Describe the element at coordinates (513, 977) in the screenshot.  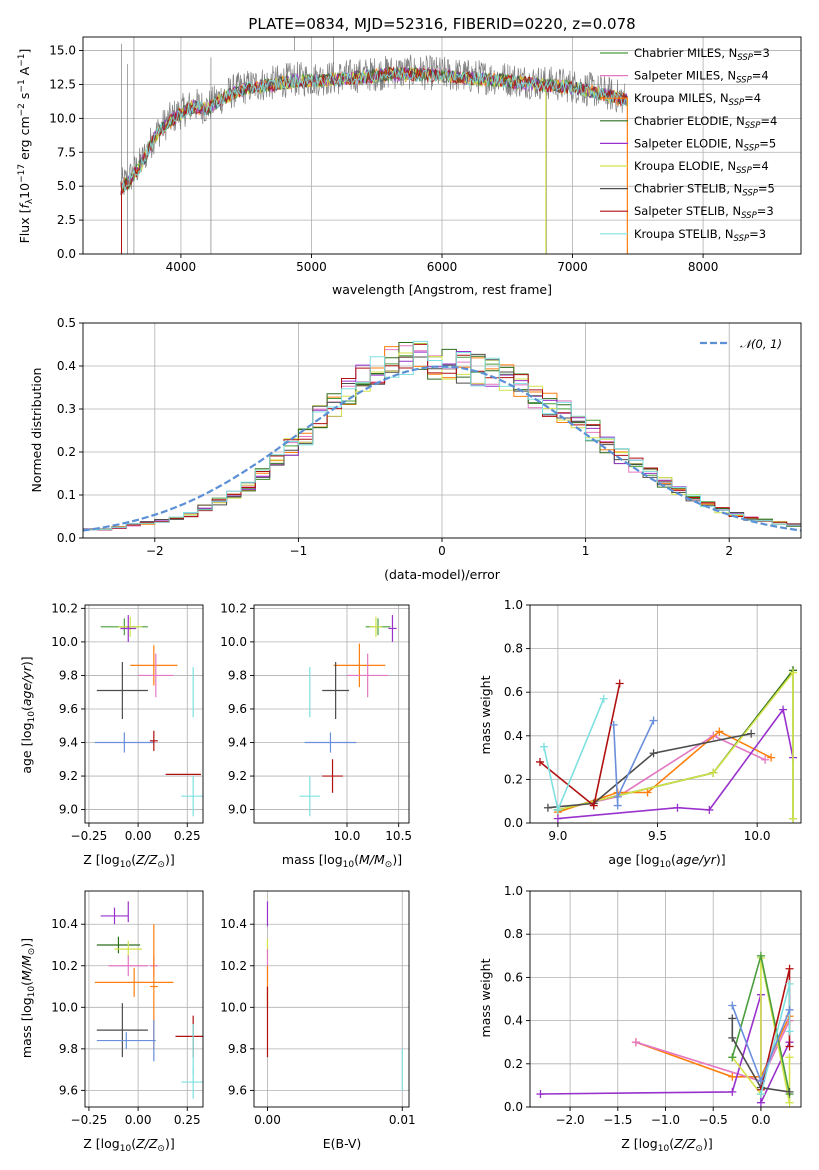
I see `weight-vs-Z-ytick-label: 0.6` at that location.